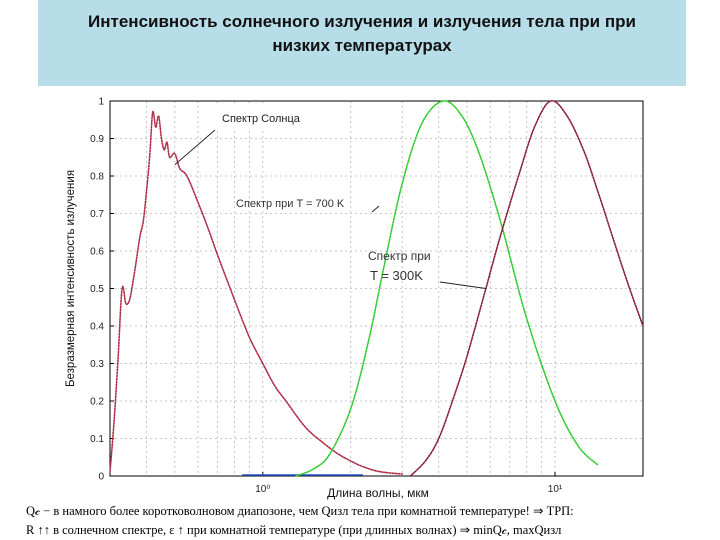  Describe the element at coordinates (399, 256) in the screenshot. I see `t300-spectrum-label-line1: Спектр при` at that location.